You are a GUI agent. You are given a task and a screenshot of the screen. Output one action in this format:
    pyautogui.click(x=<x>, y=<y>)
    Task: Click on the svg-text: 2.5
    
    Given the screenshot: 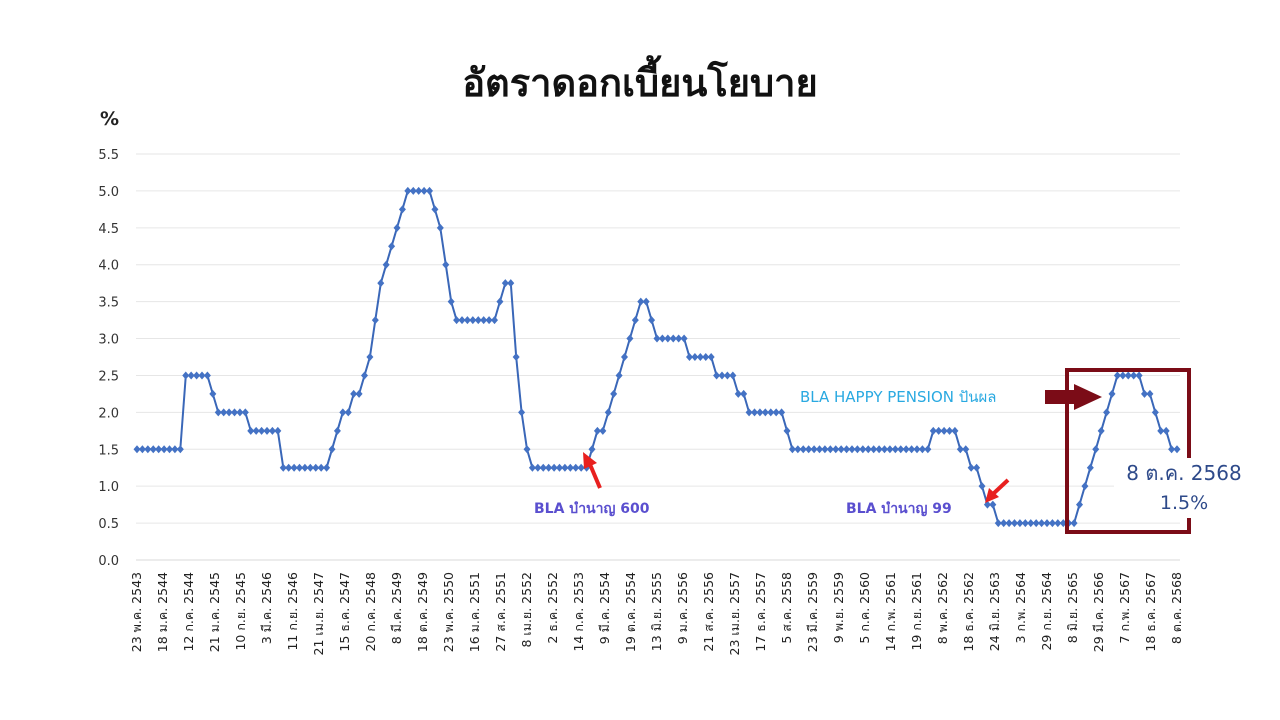 What is the action you would take?
    pyautogui.click(x=108, y=376)
    